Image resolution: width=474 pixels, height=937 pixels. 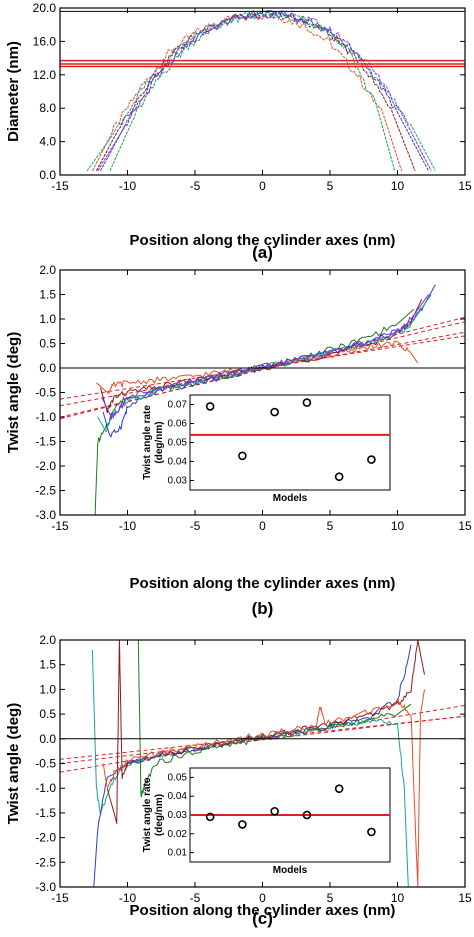 What do you see at coordinates (178, 834) in the screenshot?
I see `inset-y-tick-label: 0.02` at bounding box center [178, 834].